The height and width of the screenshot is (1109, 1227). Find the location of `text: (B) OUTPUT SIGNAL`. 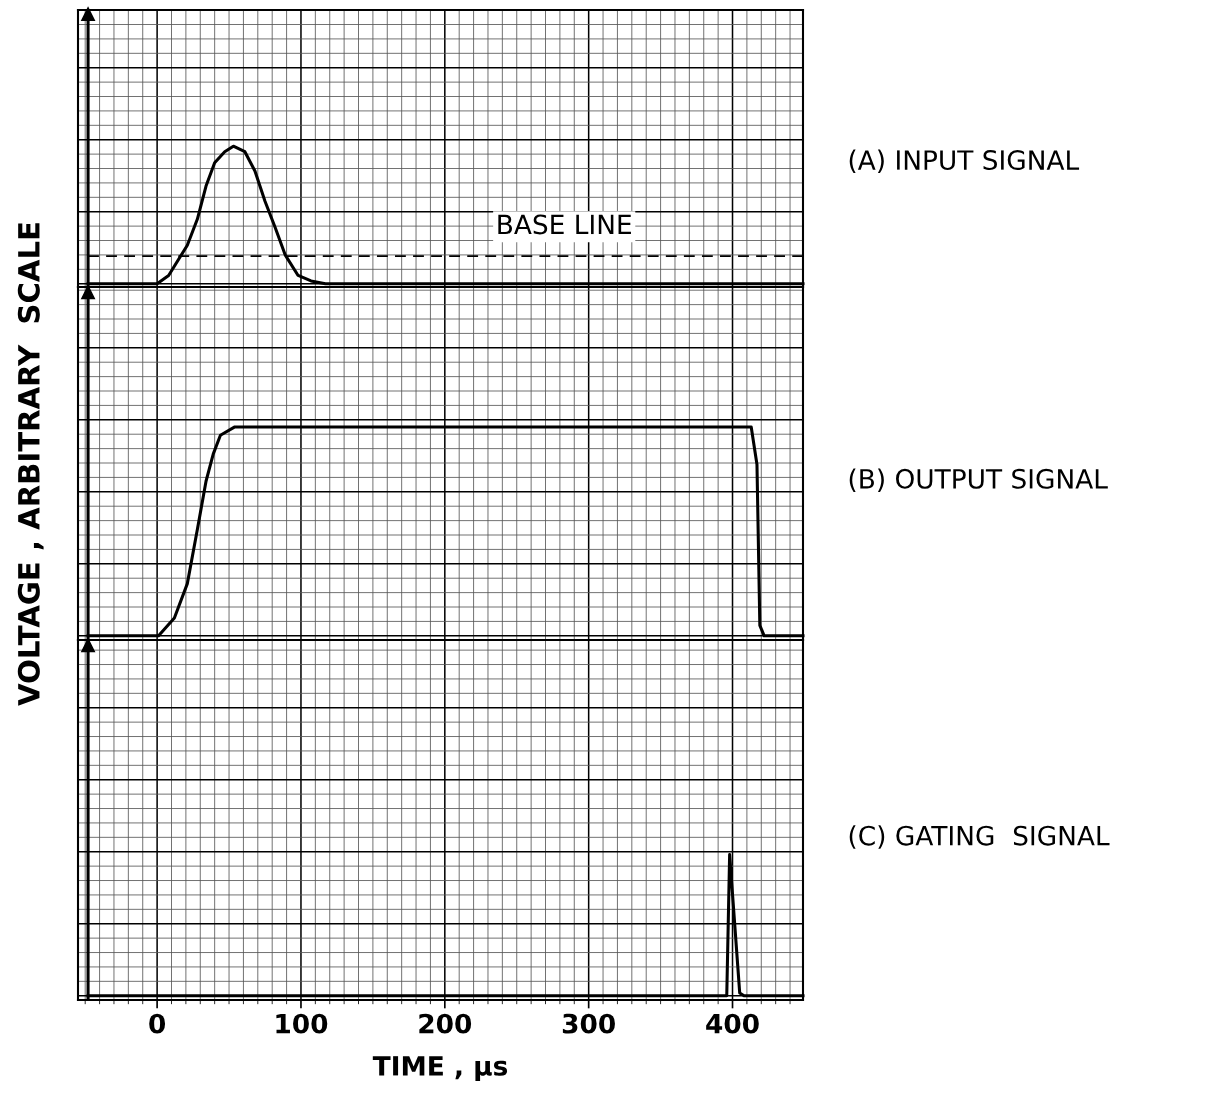

text: (B) OUTPUT SIGNAL is located at coordinates (978, 480).